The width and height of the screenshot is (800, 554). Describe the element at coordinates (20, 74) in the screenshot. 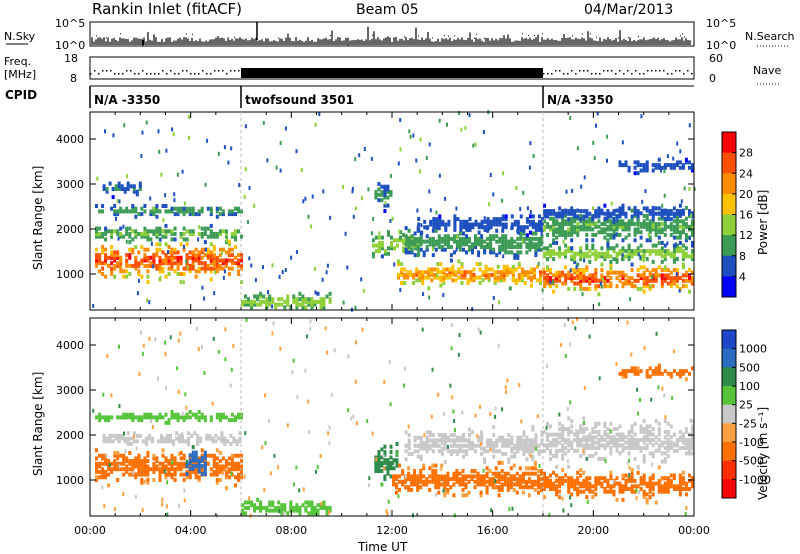

I see `freq-label-2: [MHz]` at that location.